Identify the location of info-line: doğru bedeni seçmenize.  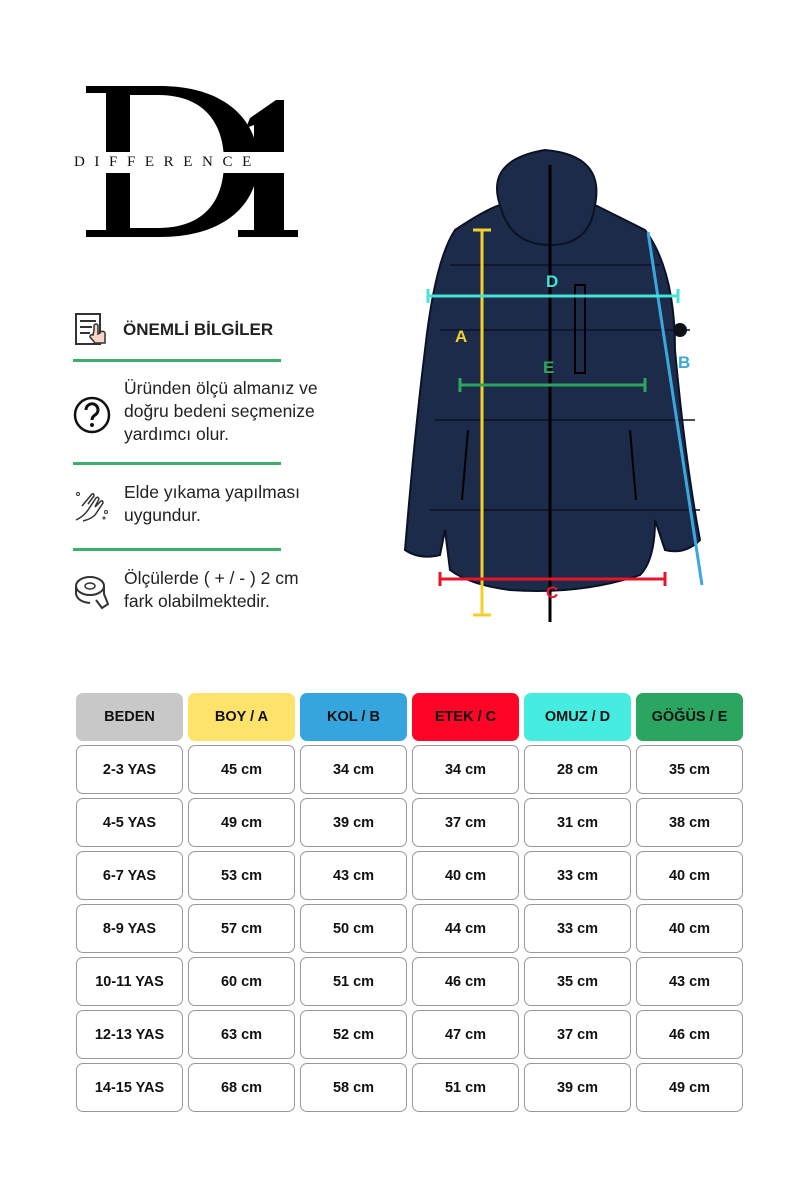
(219, 411).